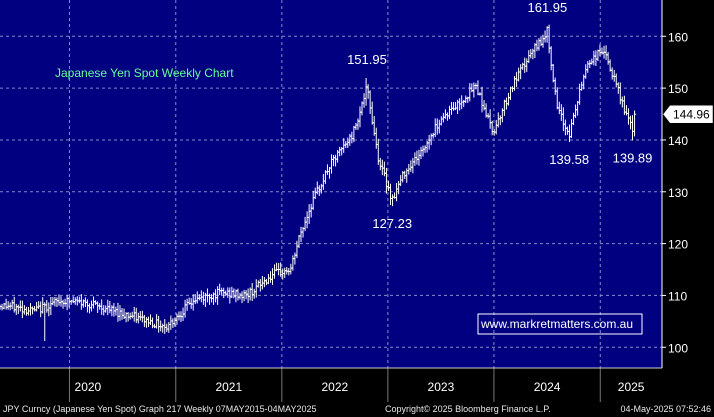  What do you see at coordinates (144, 73) in the screenshot?
I see `chart-title: Japanese Yen Spot Weekly Chart` at bounding box center [144, 73].